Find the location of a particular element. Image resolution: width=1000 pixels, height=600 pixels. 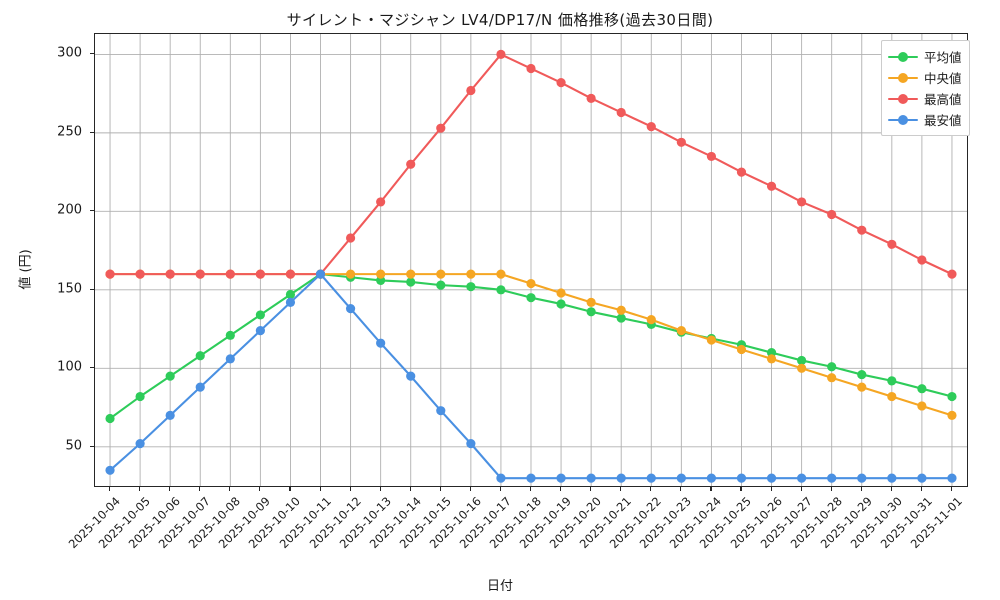

legend-item: 平均値 is located at coordinates (925, 56).